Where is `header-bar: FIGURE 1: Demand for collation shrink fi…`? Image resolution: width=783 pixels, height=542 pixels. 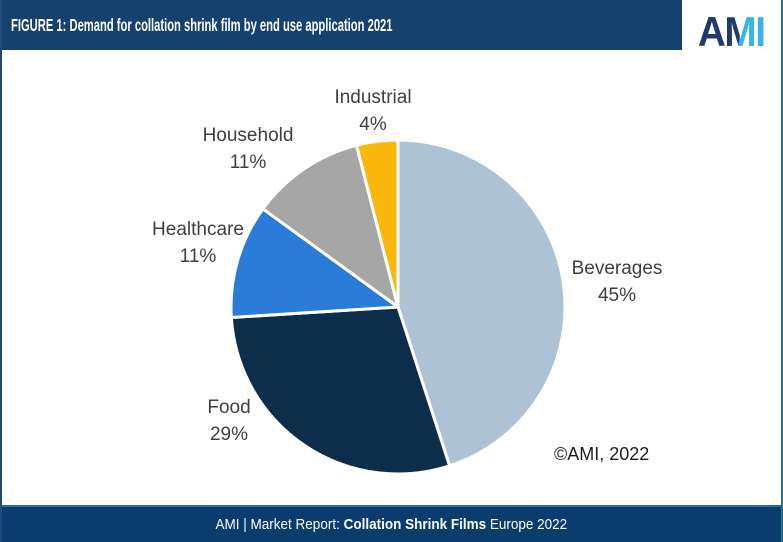
header-bar: FIGURE 1: Demand for collation shrink fi… is located at coordinates (391, 25).